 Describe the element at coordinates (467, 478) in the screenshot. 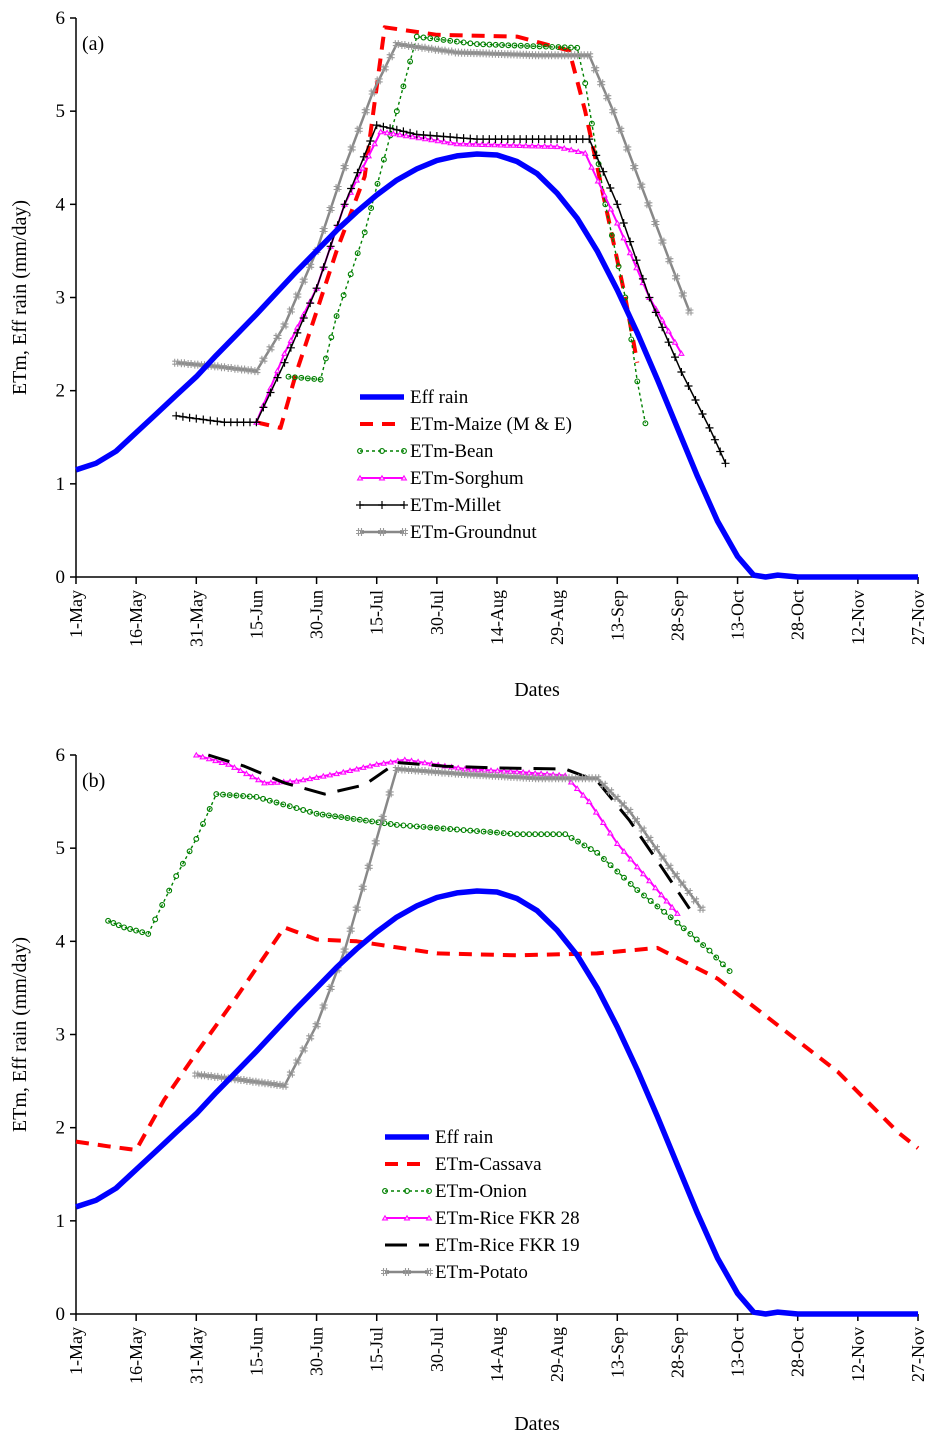

I see `legend-label: ETm-Sorghum` at that location.